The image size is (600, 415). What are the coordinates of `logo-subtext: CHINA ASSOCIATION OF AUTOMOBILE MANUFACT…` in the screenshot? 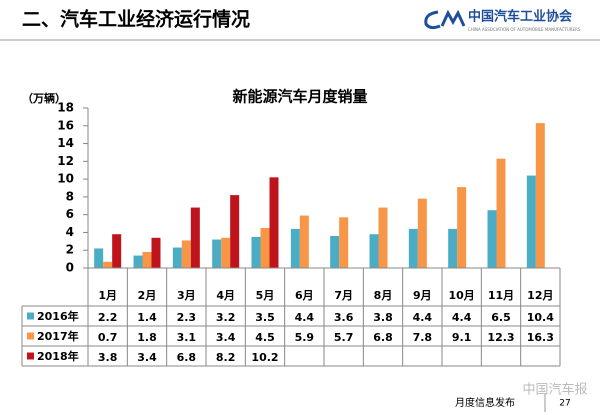 It's located at (524, 29).